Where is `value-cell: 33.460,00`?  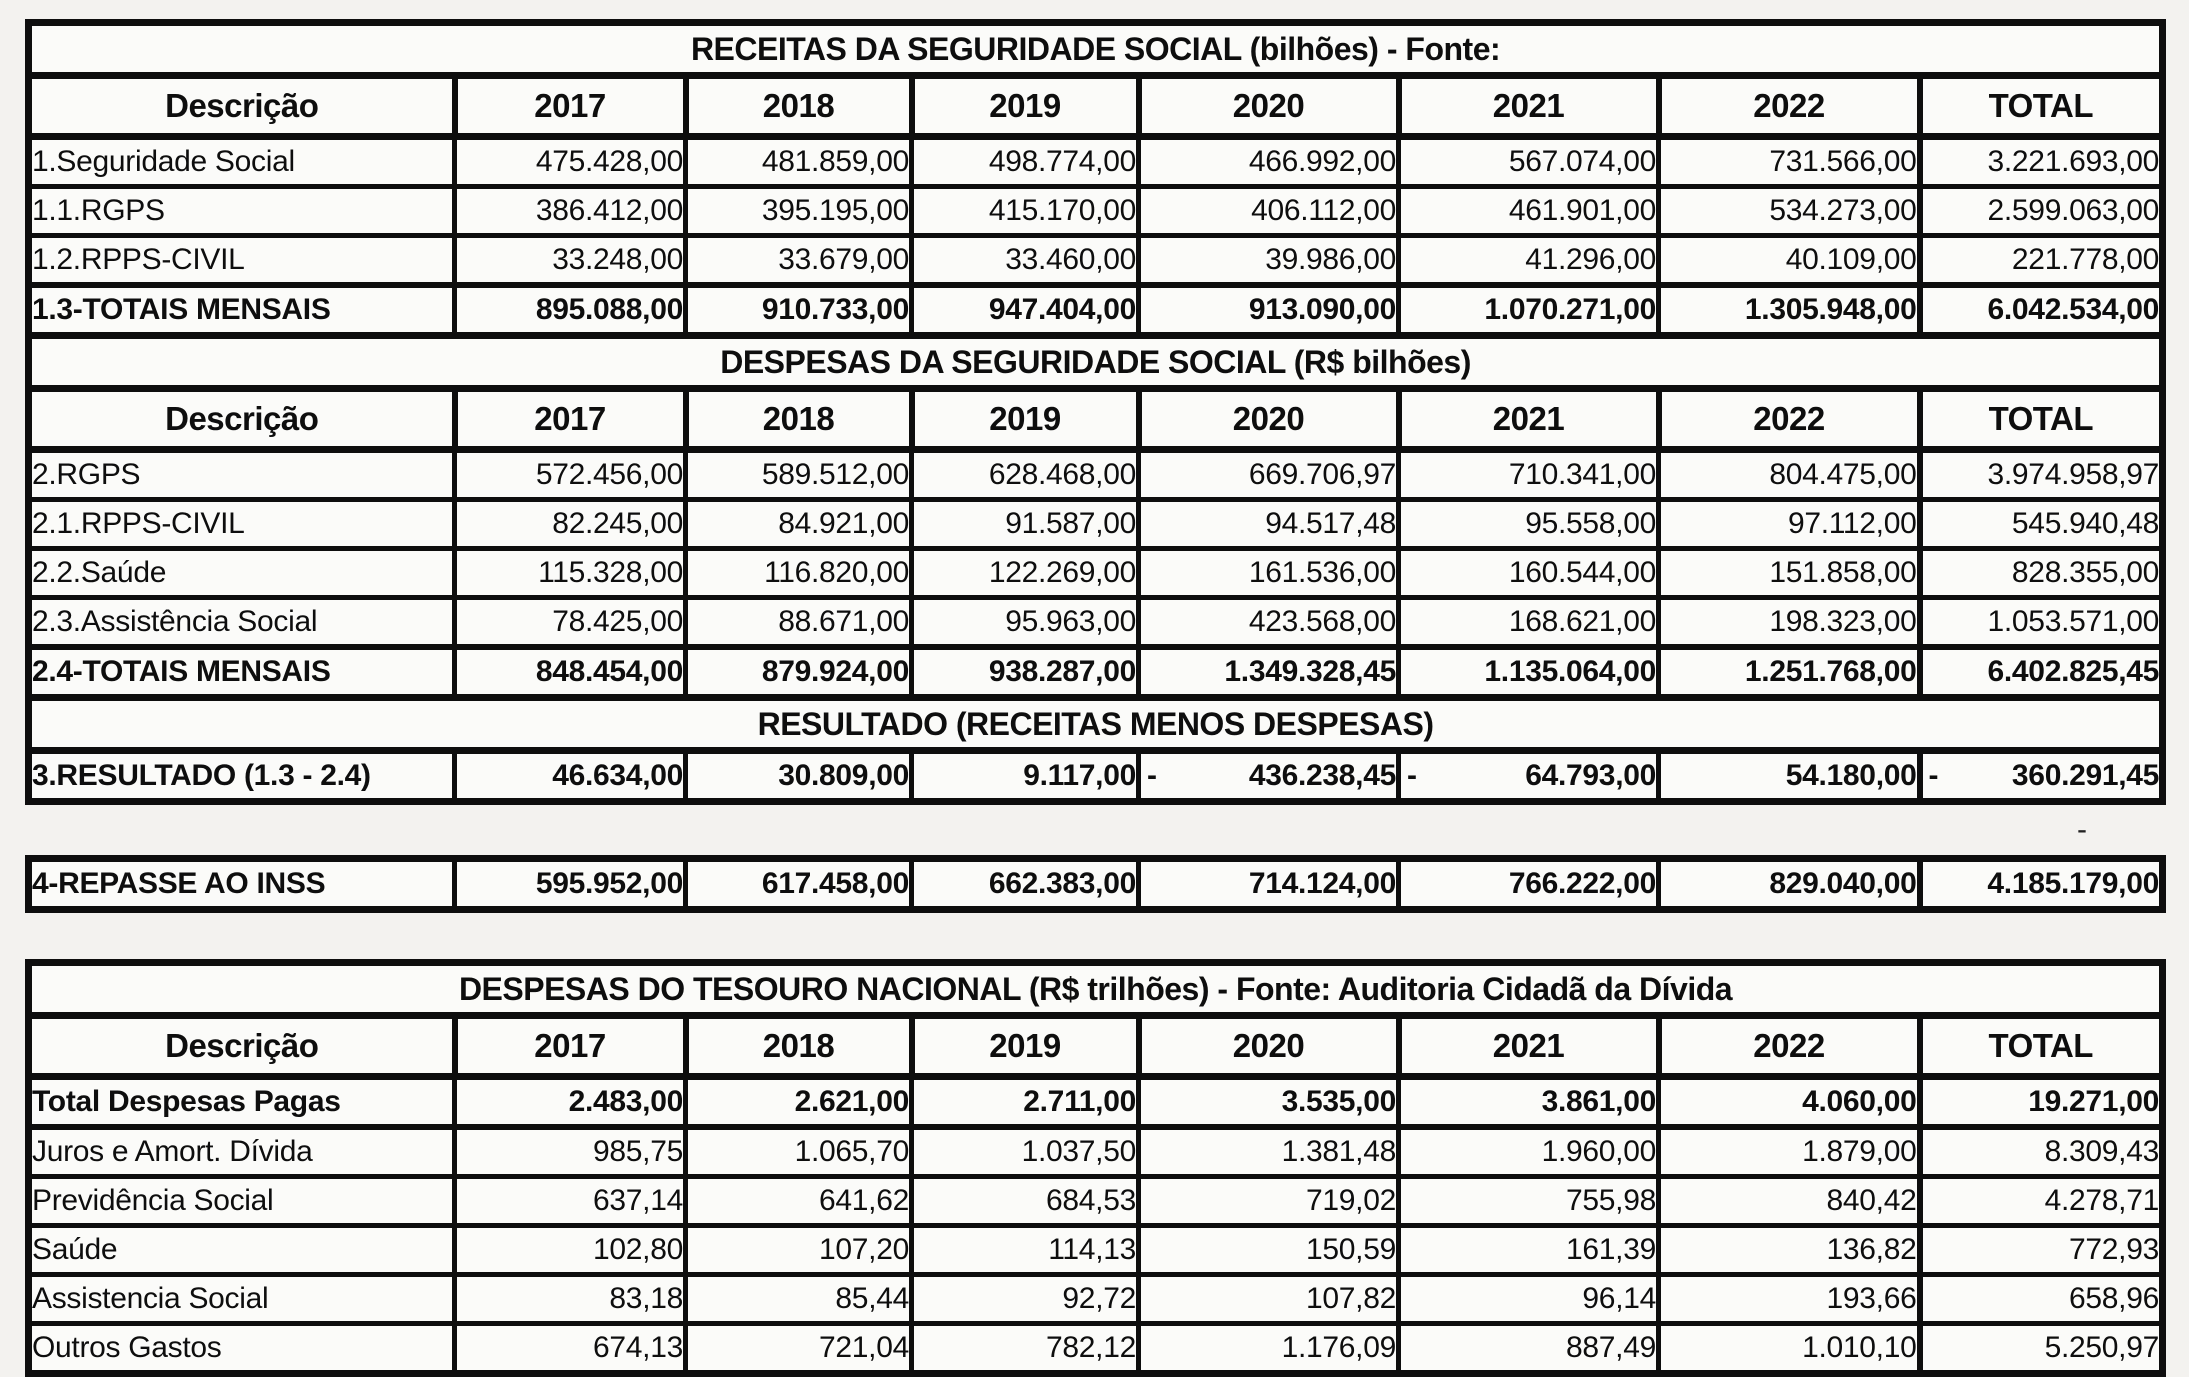 value-cell: 33.460,00 is located at coordinates (1025, 260).